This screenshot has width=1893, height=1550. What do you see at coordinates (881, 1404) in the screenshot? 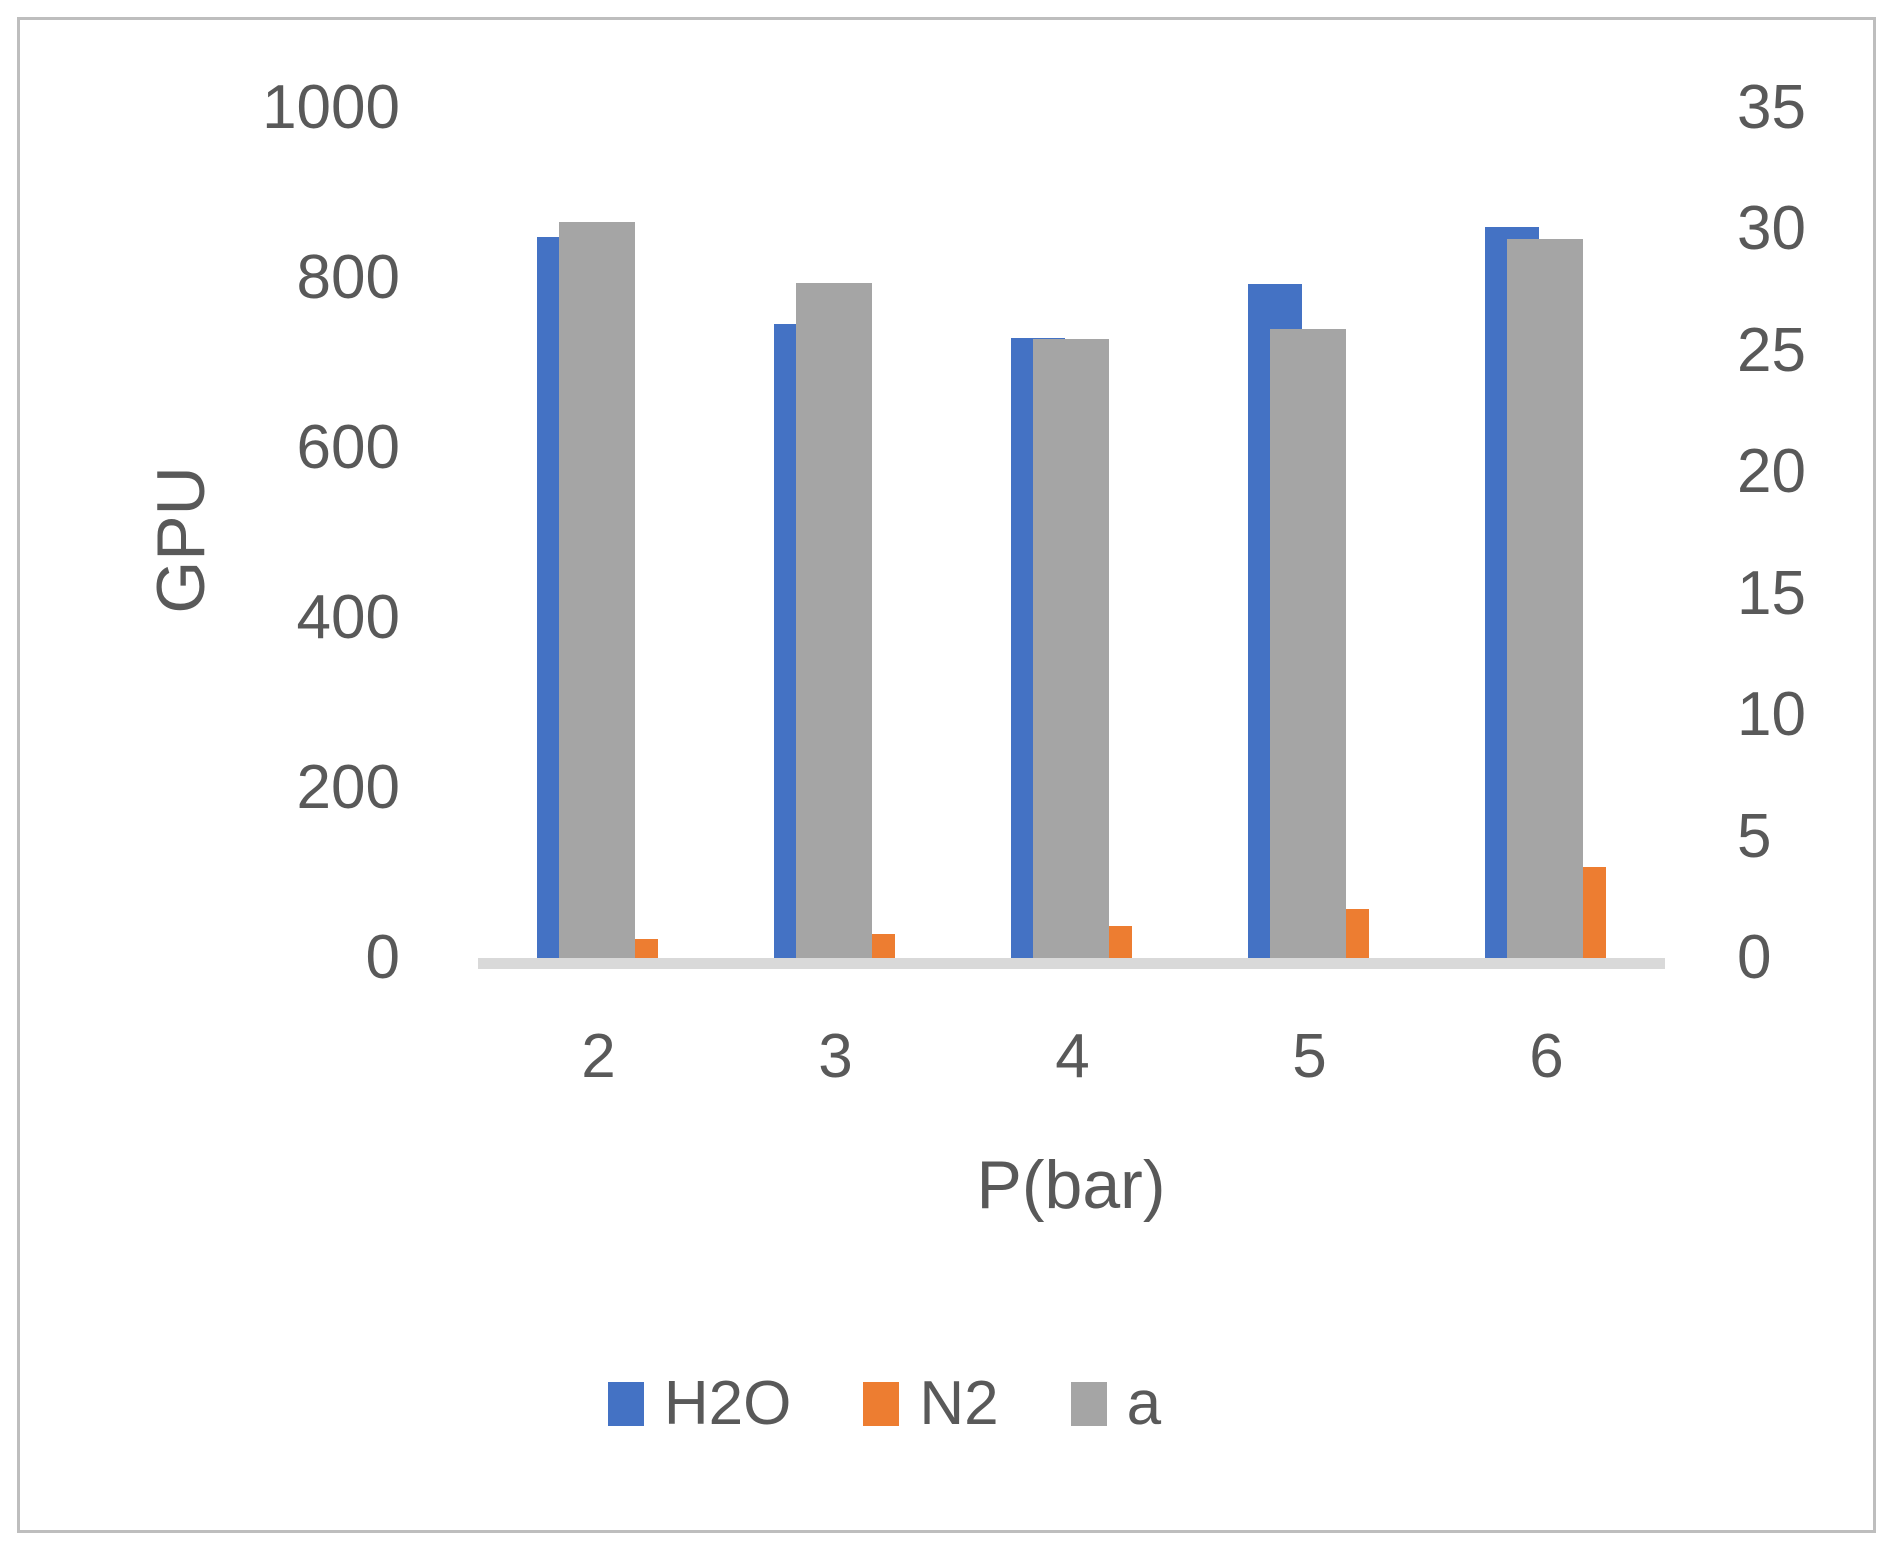
I see `legend-swatch-n2` at bounding box center [881, 1404].